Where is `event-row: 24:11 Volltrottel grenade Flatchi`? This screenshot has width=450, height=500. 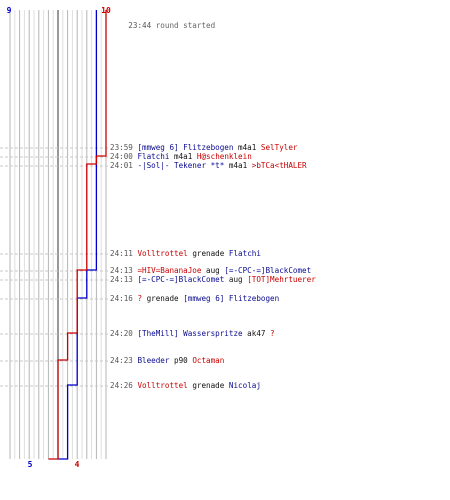
event-row: 24:11 Volltrottel grenade Flatchi is located at coordinates (185, 253).